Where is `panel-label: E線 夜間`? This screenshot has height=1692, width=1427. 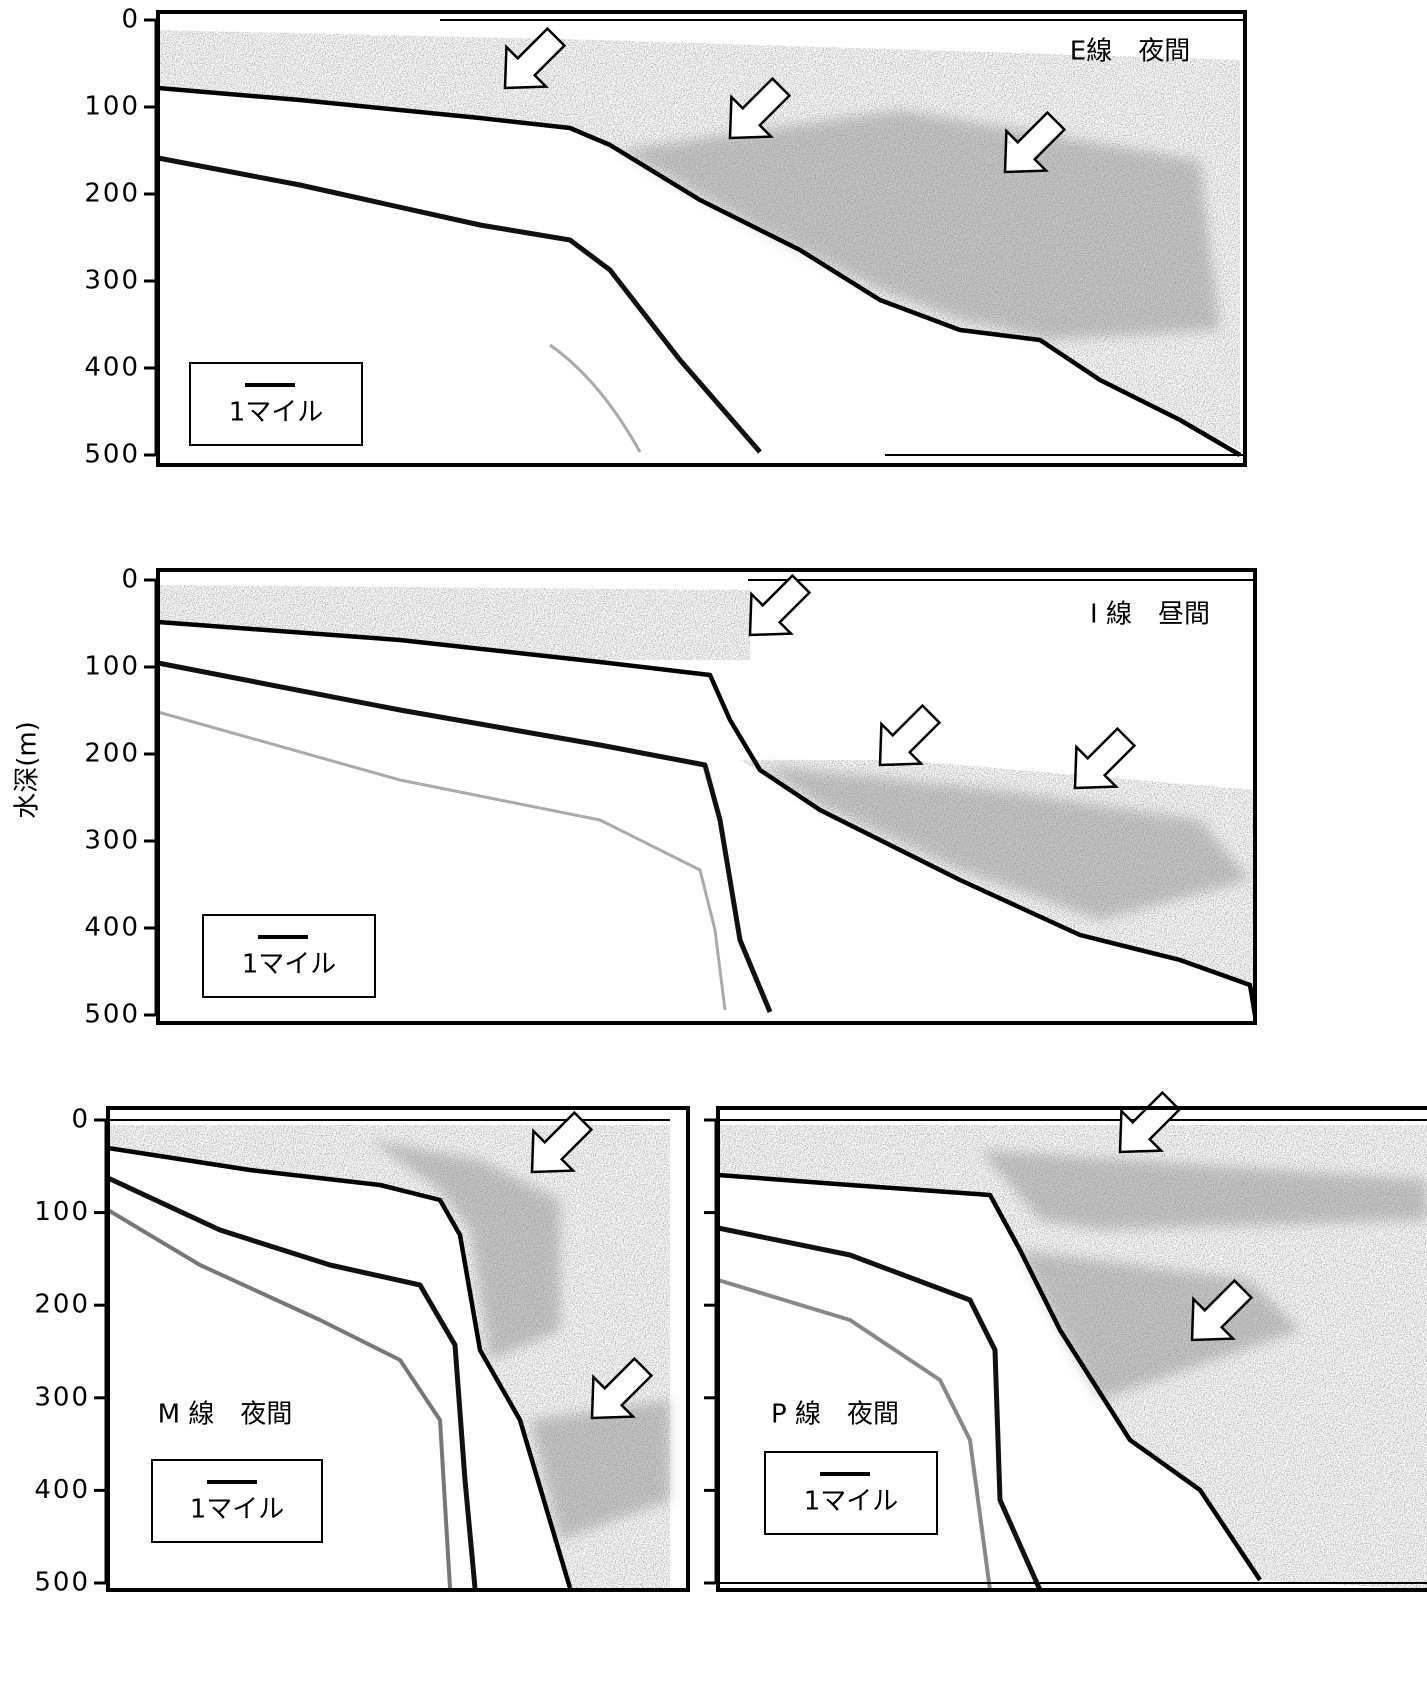
panel-label: E線 夜間 is located at coordinates (1130, 52).